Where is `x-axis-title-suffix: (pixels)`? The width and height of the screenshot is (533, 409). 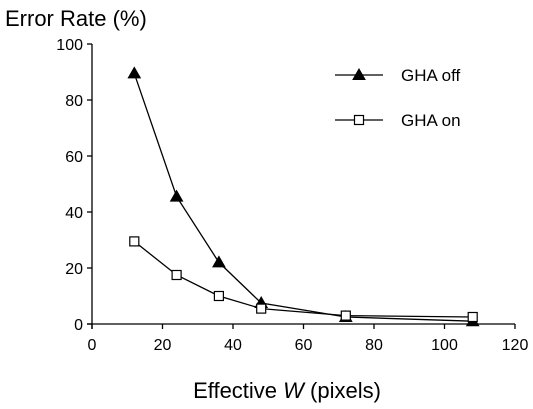
x-axis-title-suffix: (pixels) is located at coordinates (342, 390).